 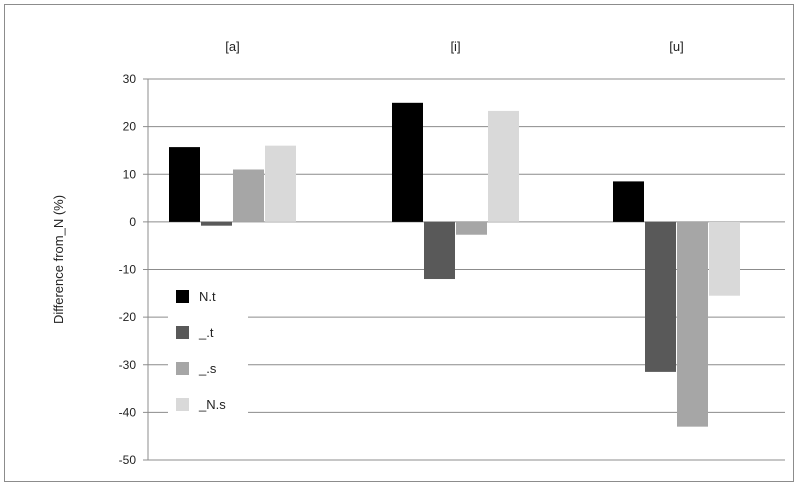 I want to click on y-axis-label: Difference from_N (%), so click(x=58, y=259).